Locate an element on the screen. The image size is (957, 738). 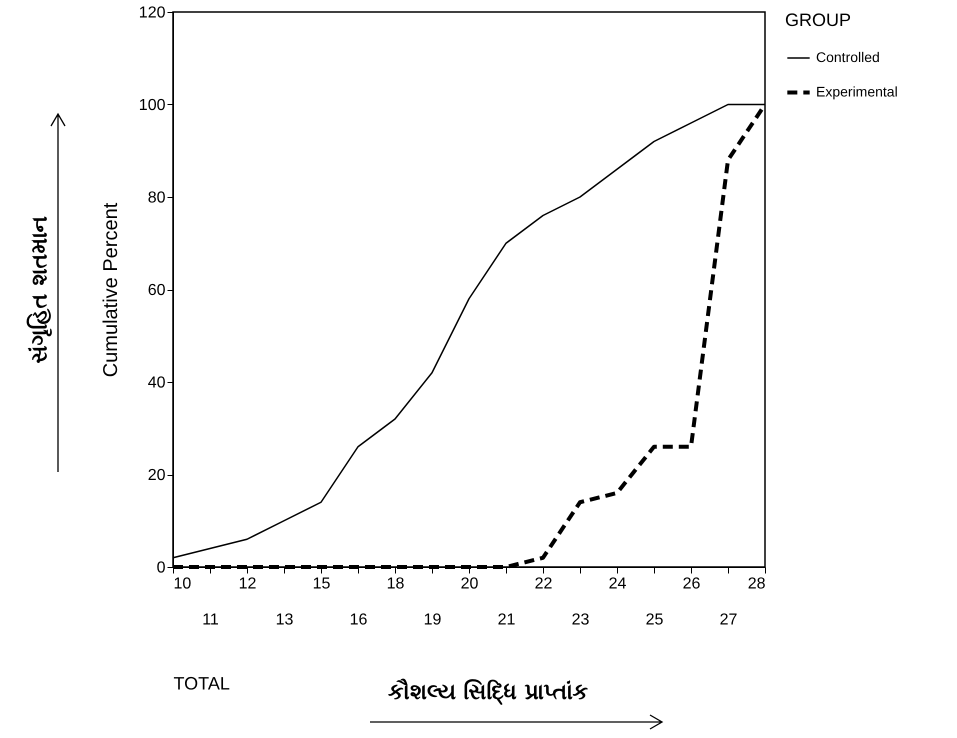
y-axis-title: Cumulative Percent is located at coordinates (111, 290).